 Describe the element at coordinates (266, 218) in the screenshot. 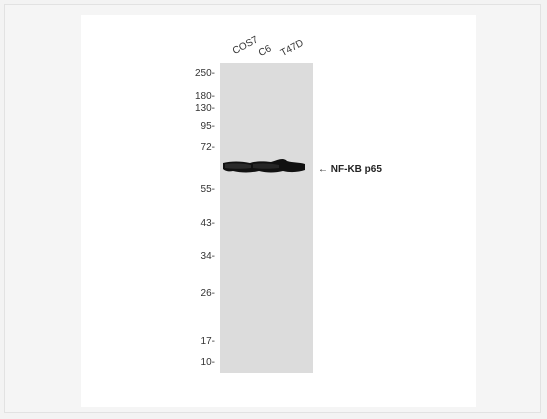

I see `western-blot-membrane` at that location.